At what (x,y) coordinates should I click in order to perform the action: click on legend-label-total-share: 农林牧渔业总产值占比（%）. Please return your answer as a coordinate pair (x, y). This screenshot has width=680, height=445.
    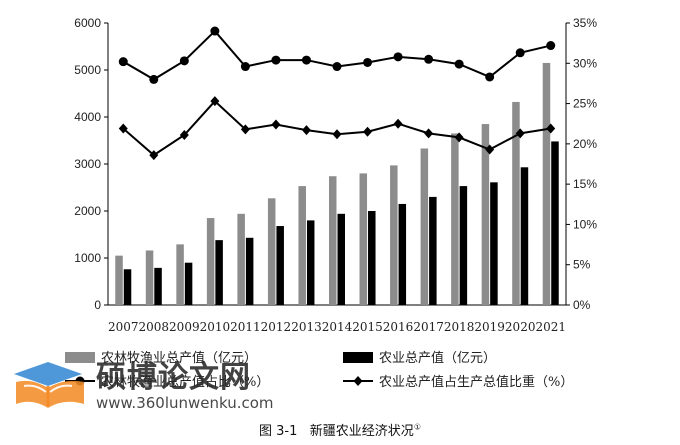
    Looking at the image, I should click on (185, 382).